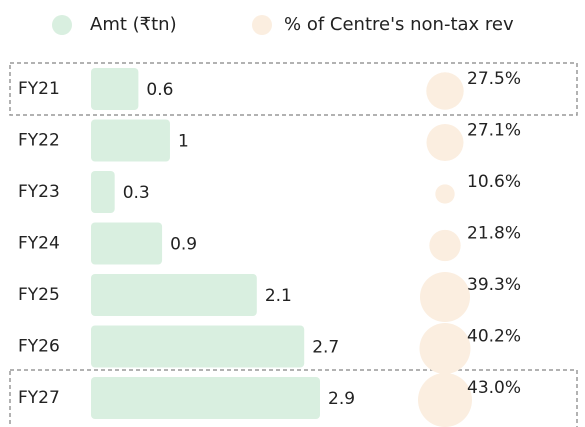 The image size is (585, 427). What do you see at coordinates (183, 245) in the screenshot?
I see `bar-value-label: 0.9` at bounding box center [183, 245].